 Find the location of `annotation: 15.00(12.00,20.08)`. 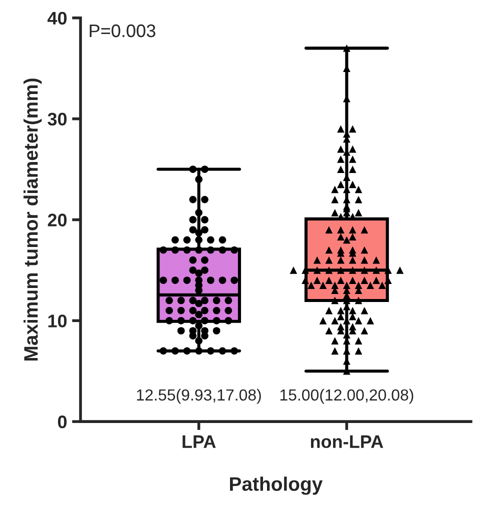

annotation: 15.00(12.00,20.08) is located at coordinates (347, 396).